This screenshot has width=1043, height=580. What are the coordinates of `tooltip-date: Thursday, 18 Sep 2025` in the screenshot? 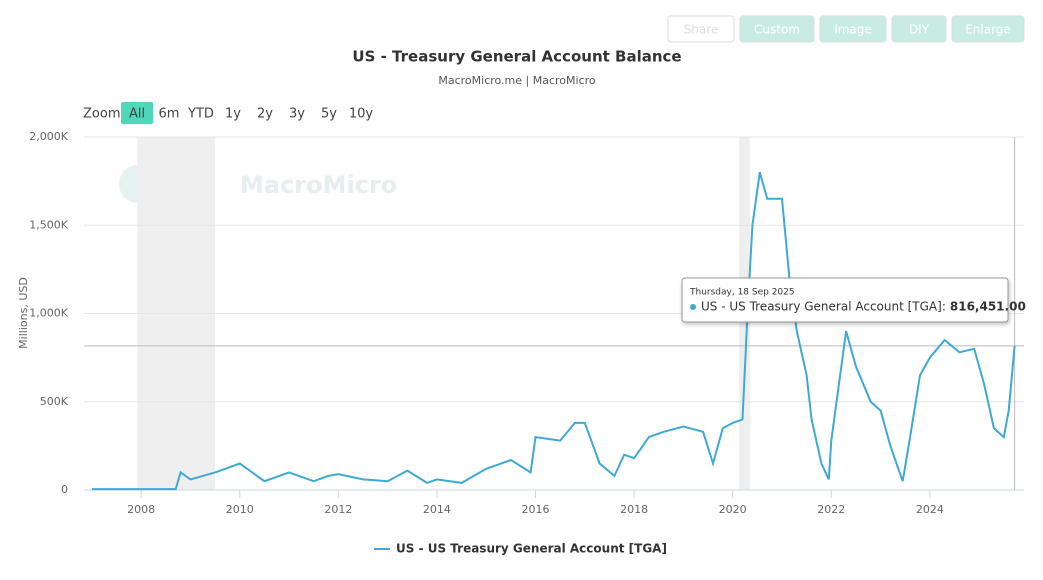 It's located at (742, 293).